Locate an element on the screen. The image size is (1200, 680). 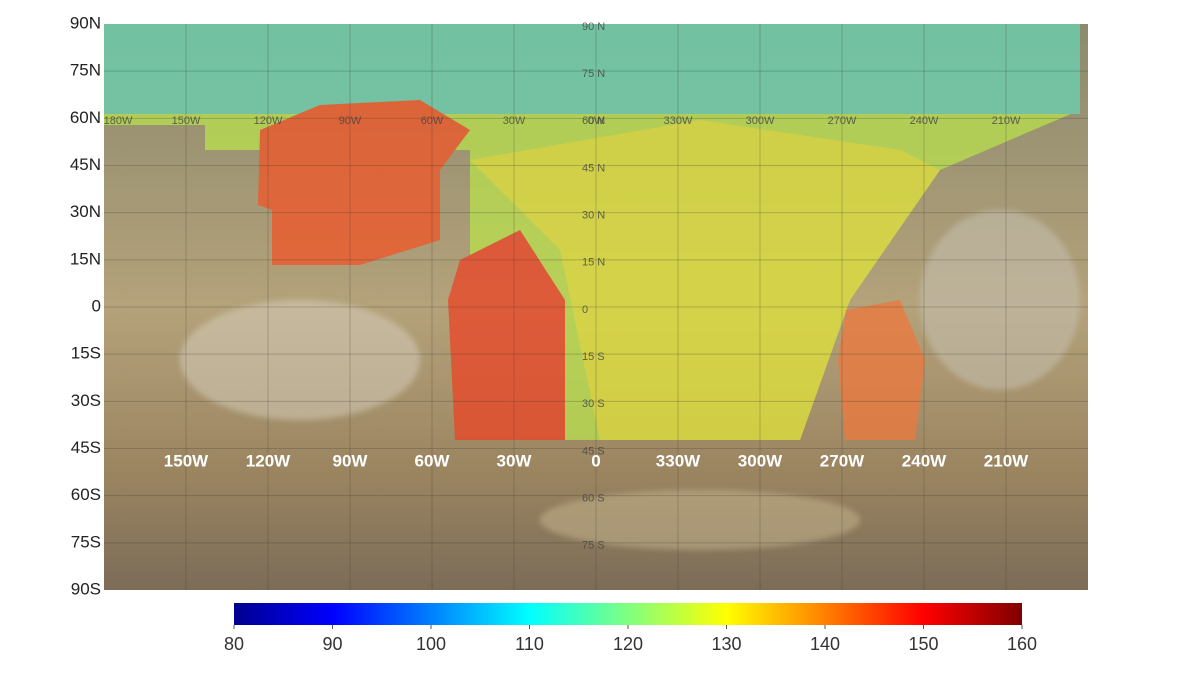
latitude-label: 60N is located at coordinates (85, 117).